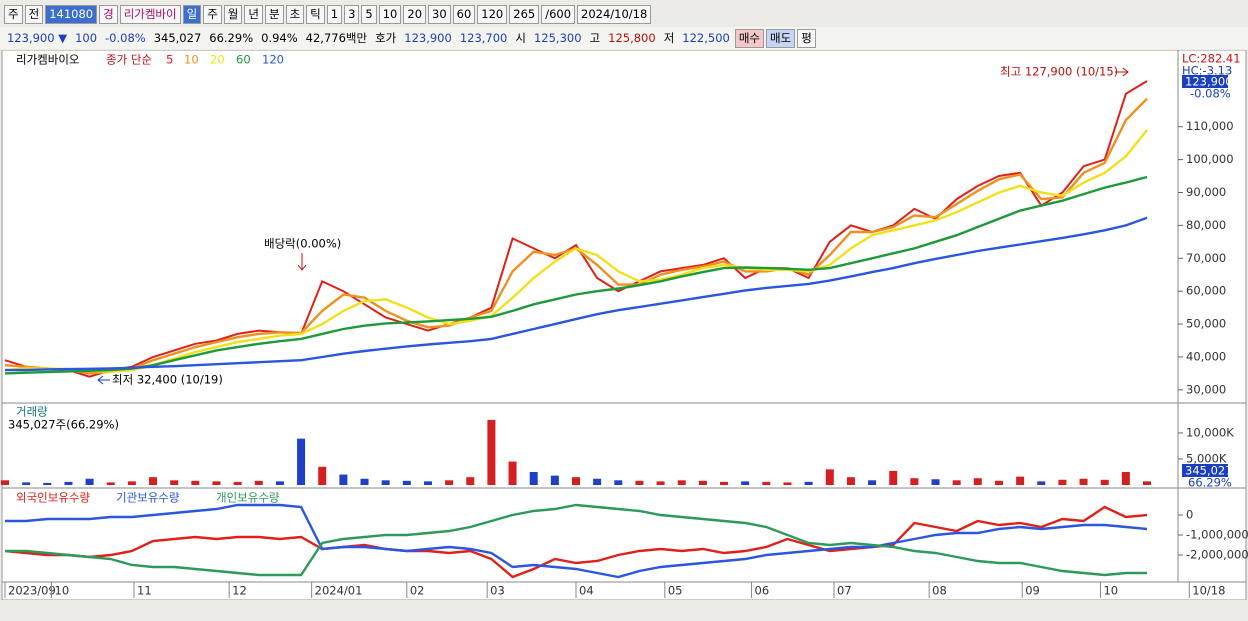  I want to click on info-item: 125,800, so click(632, 38).